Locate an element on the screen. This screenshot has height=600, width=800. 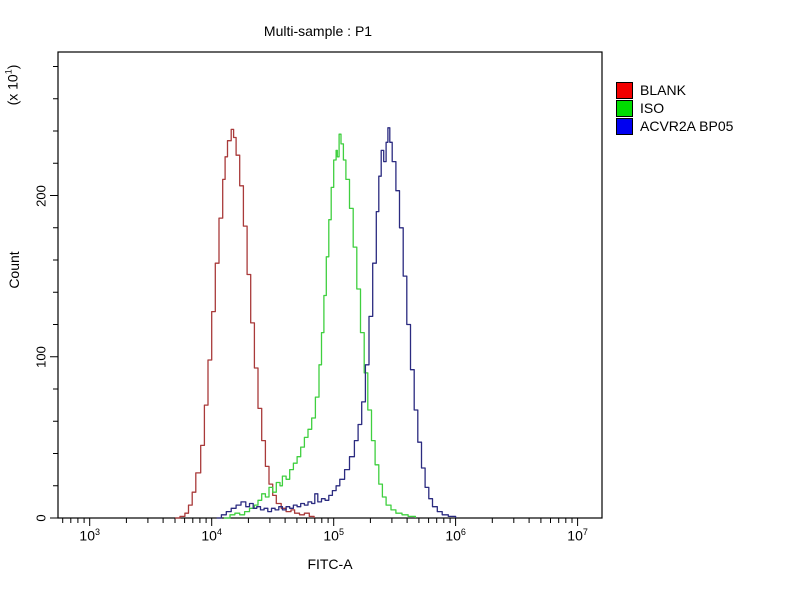
legend-item-iso: ISO is located at coordinates (674, 108).